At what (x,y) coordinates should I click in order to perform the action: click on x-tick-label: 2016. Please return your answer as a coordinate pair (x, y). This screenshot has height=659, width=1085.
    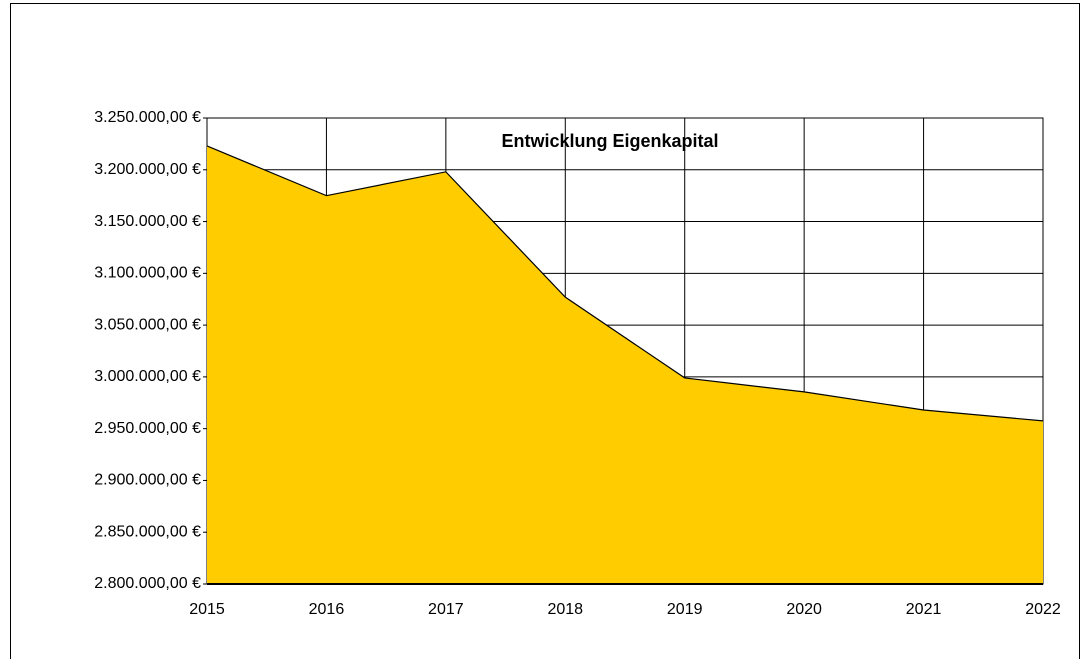
    Looking at the image, I should click on (327, 609).